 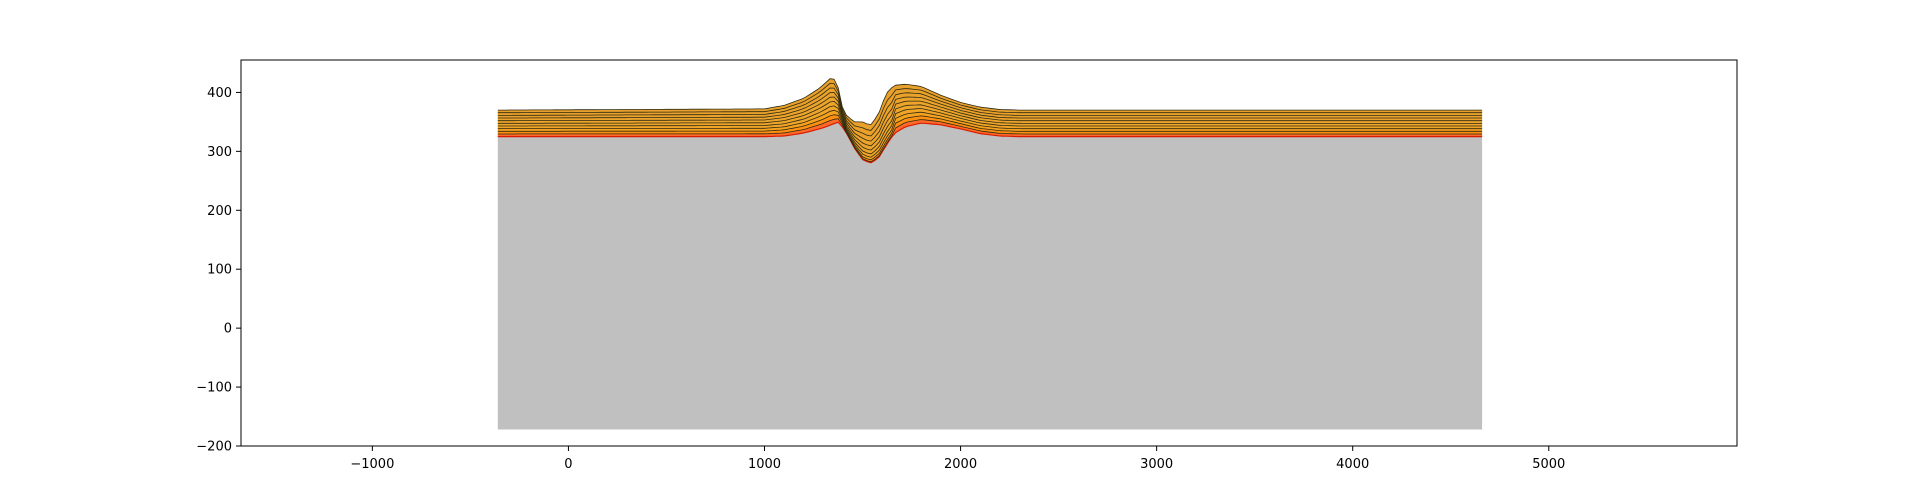 I want to click on y-tick-label: 100, so click(x=219, y=270).